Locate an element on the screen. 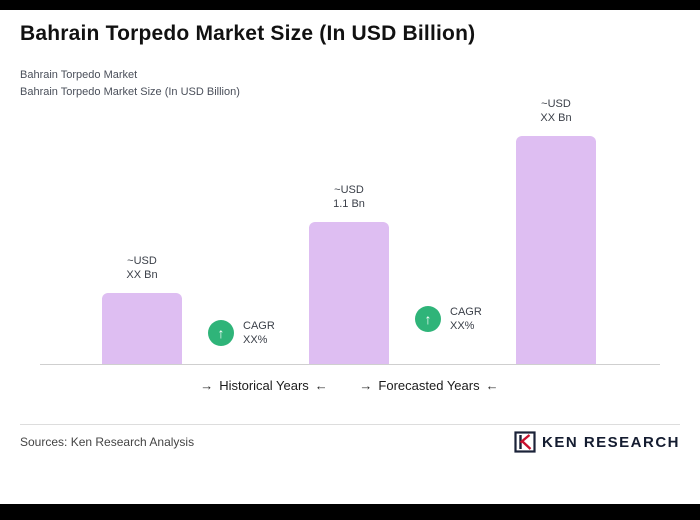 Image resolution: width=700 pixels, height=520 pixels. period-label-text: Forecasted Years is located at coordinates (429, 385).